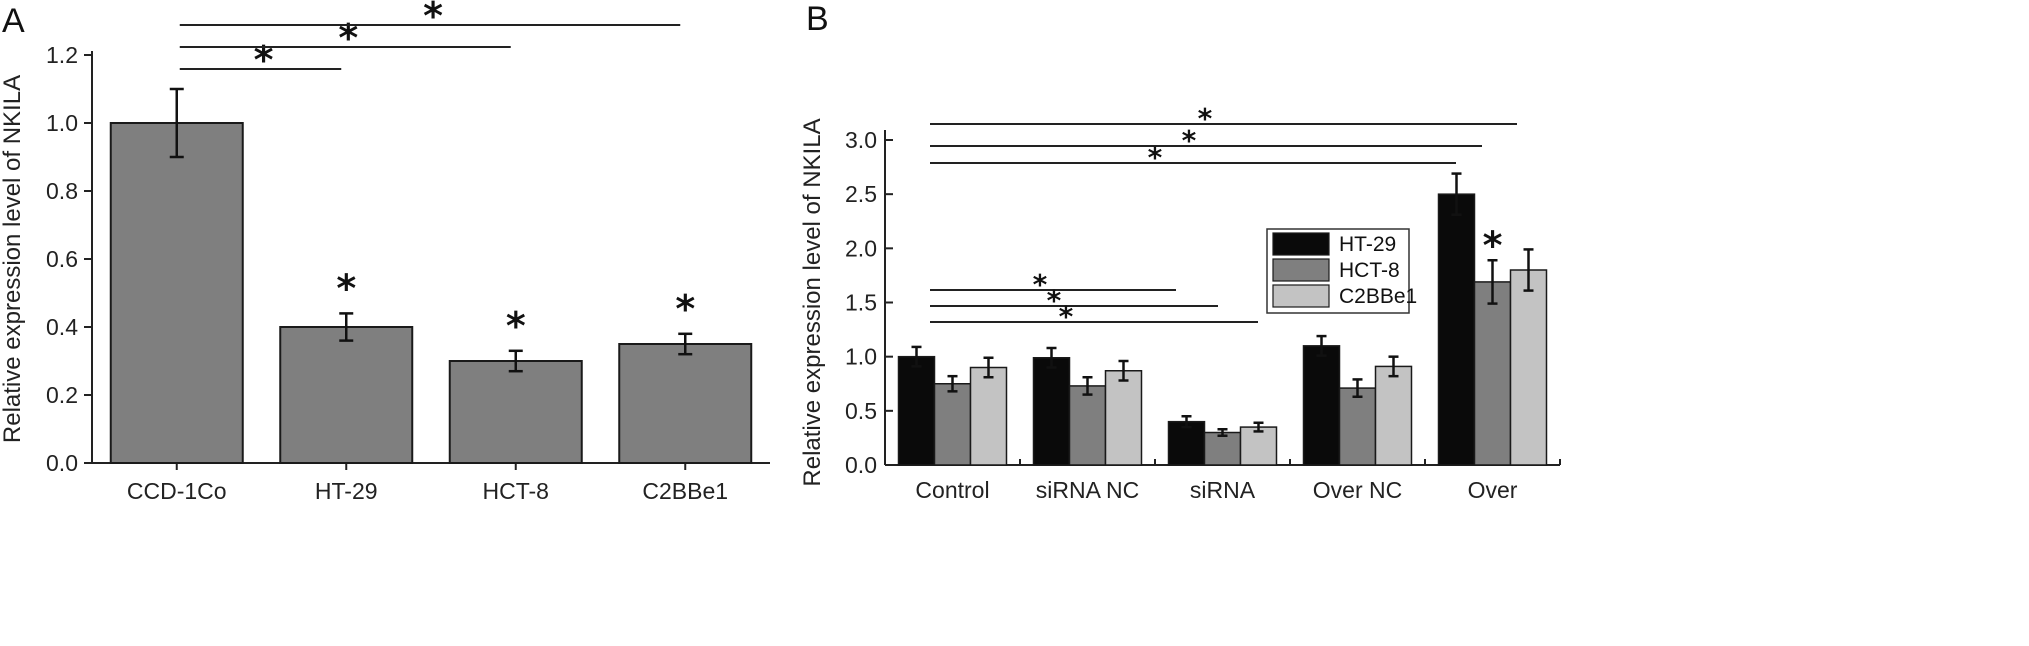  I want to click on x-tick-label: Over, so click(1493, 490).